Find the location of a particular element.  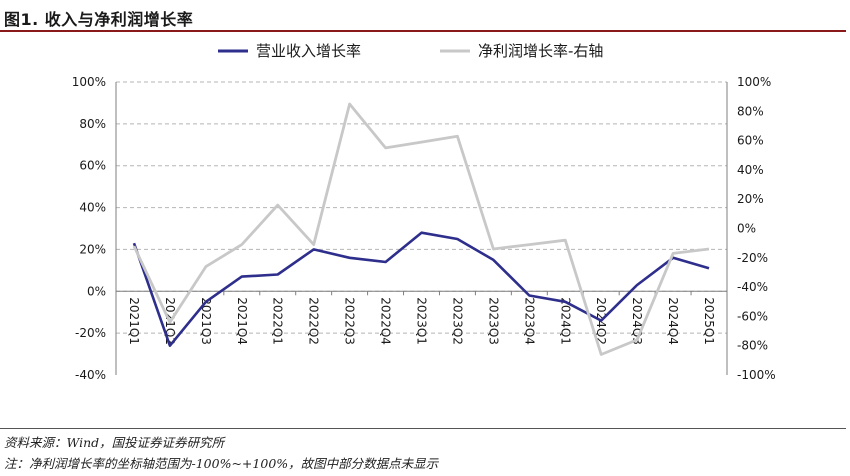

left-tick-label: 80% is located at coordinates (92, 124).